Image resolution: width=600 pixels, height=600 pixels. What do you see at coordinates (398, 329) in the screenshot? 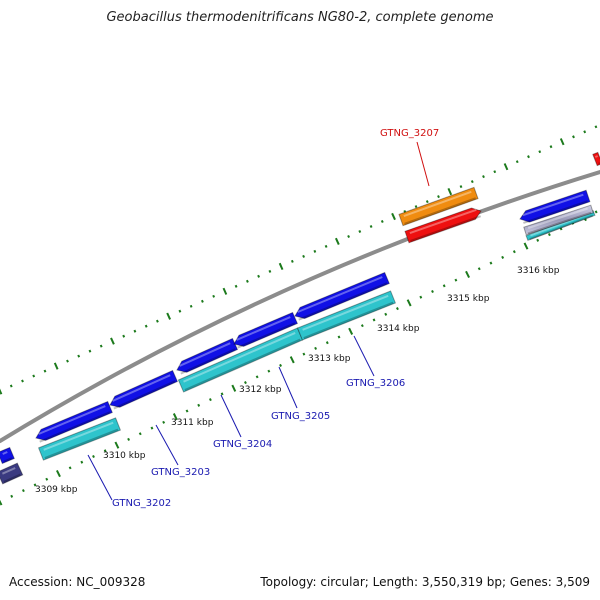
I see `kbp-label: 3314 kbp` at bounding box center [398, 329].